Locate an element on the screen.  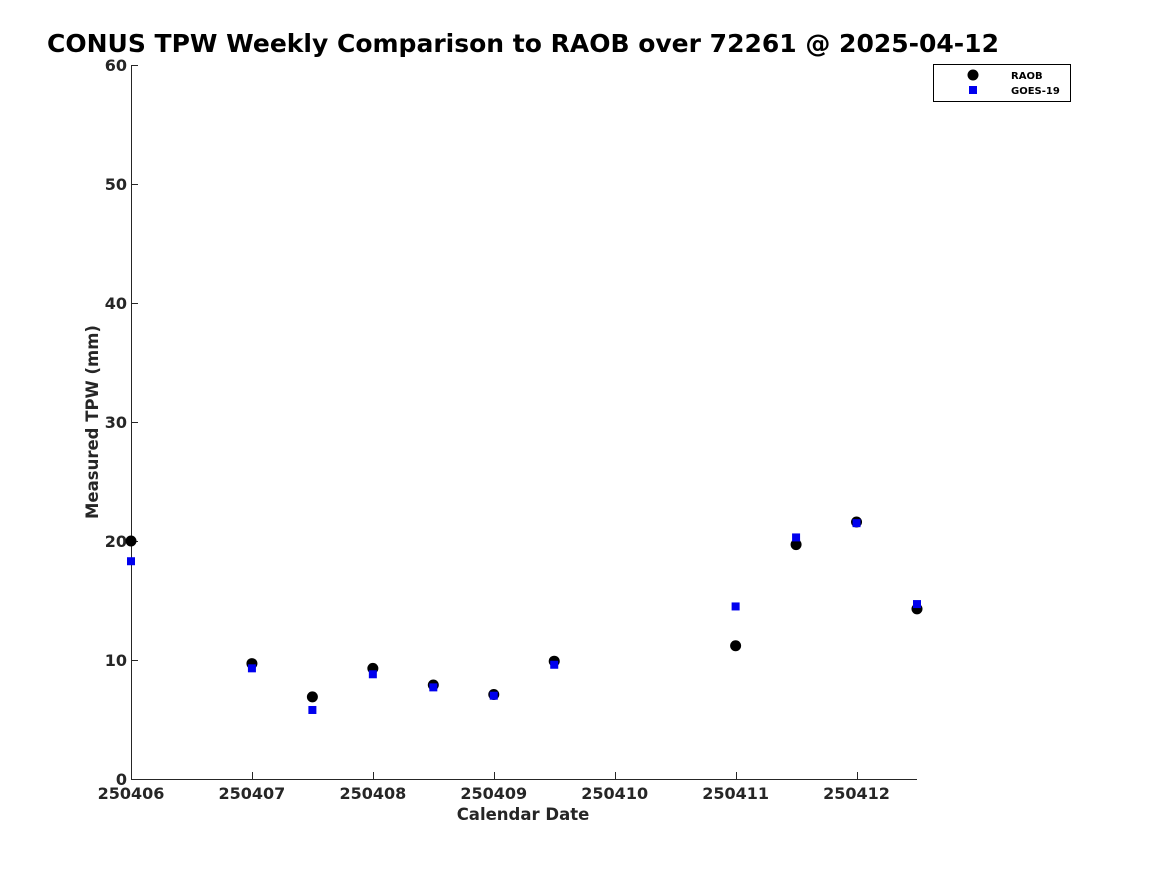
legend-label-raob: RAOB is located at coordinates (1027, 76).